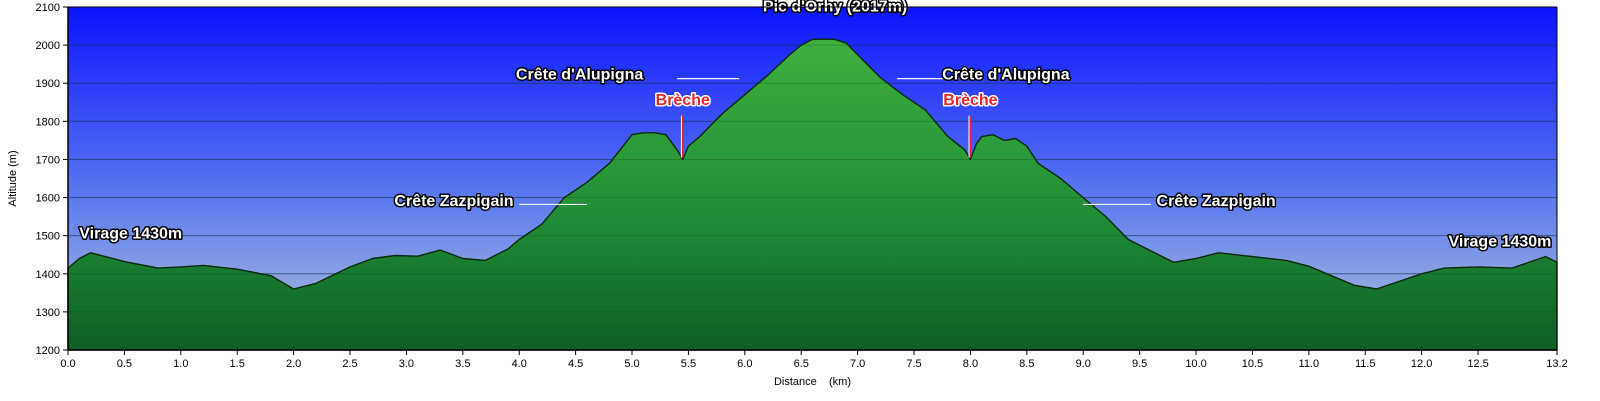 The width and height of the screenshot is (1600, 401). What do you see at coordinates (48, 46) in the screenshot?
I see `y-tick-label-8: 2000` at bounding box center [48, 46].